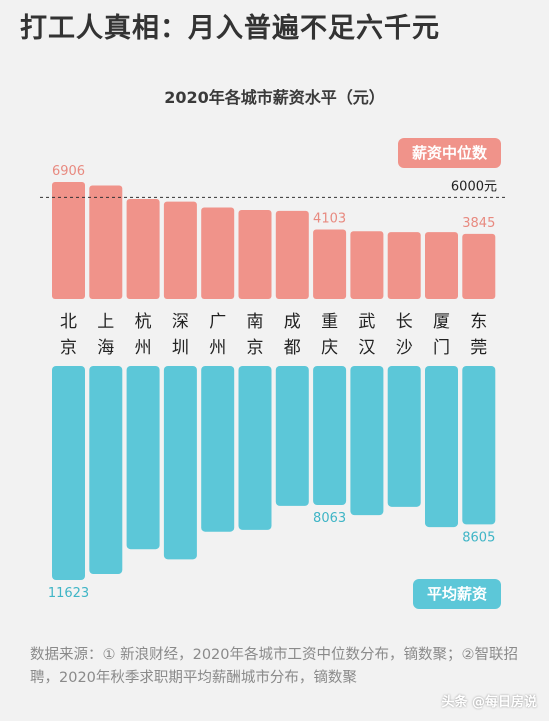 This screenshot has width=549, height=721. Describe the element at coordinates (230, 28) in the screenshot. I see `headline: 打工人真相：月入普遍不足六千元` at that location.